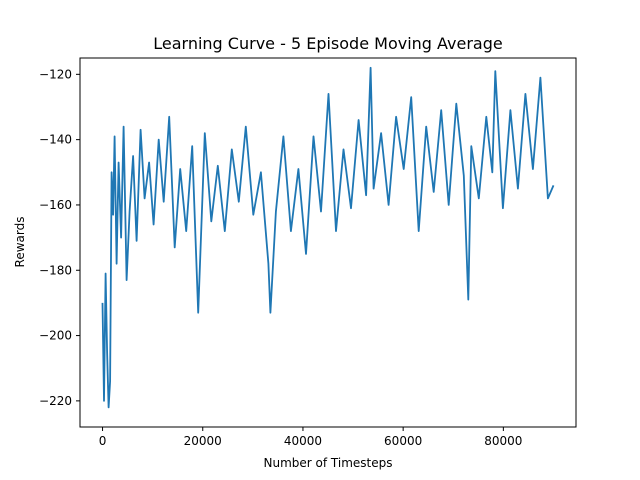  What do you see at coordinates (103, 441) in the screenshot?
I see `x-tick-label: 0` at bounding box center [103, 441].